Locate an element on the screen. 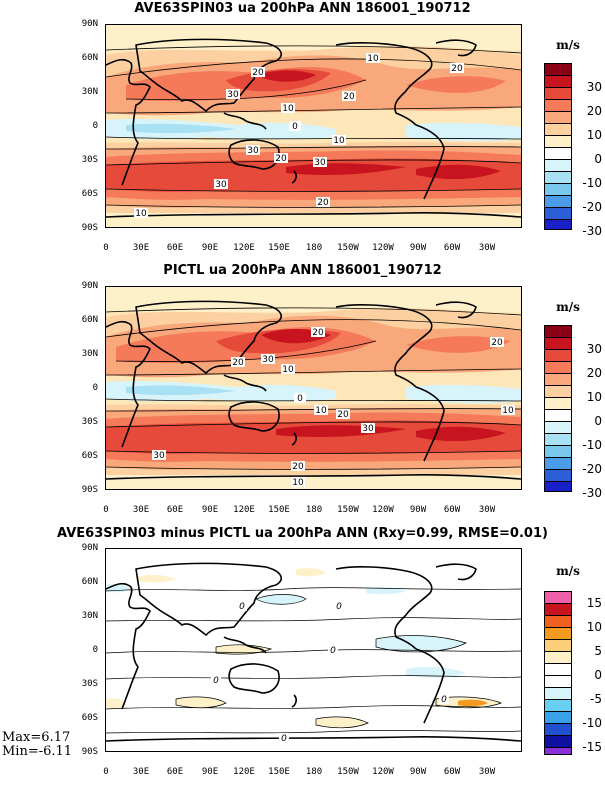 This screenshot has height=786, width=605. colorbar-label: -30 is located at coordinates (592, 231).